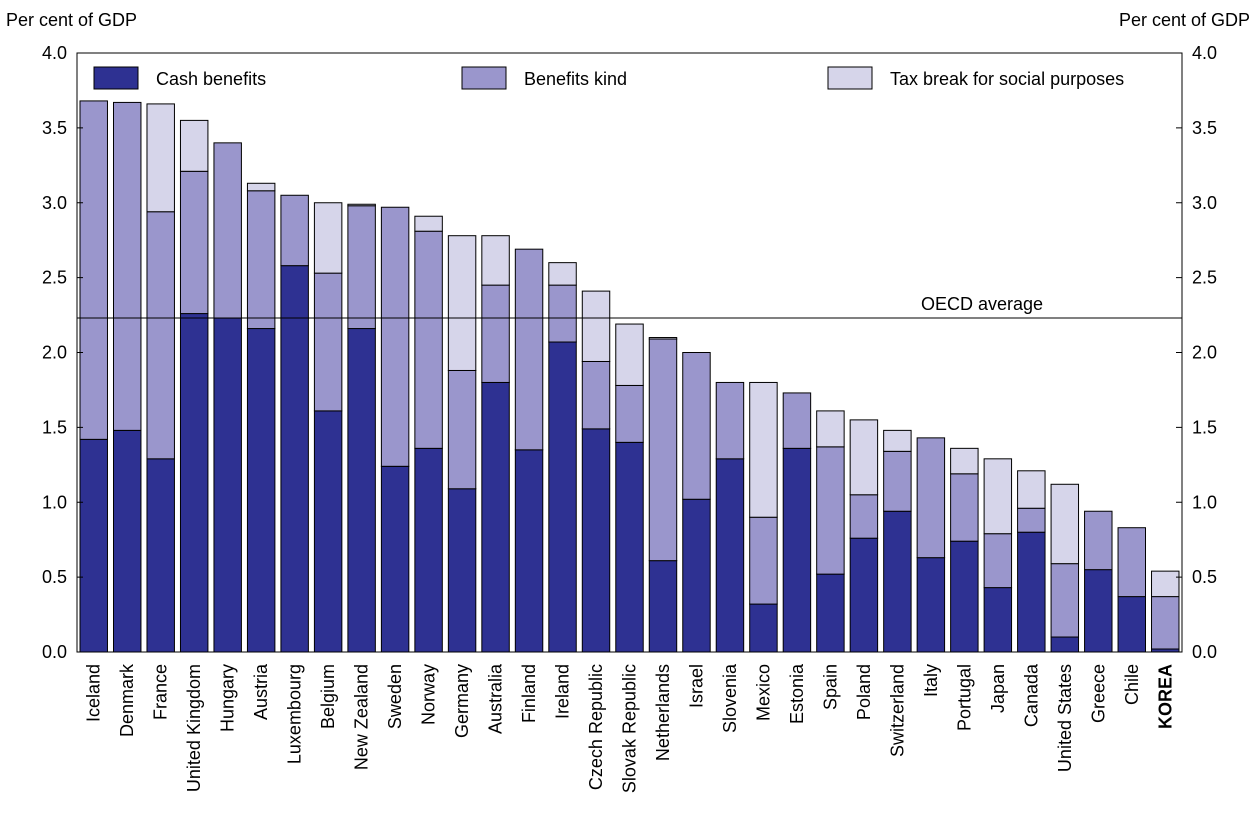 Image resolution: width=1252 pixels, height=820 pixels. Describe the element at coordinates (93, 545) in the screenshot. I see `bar-cash-benefits-iceland` at that location.